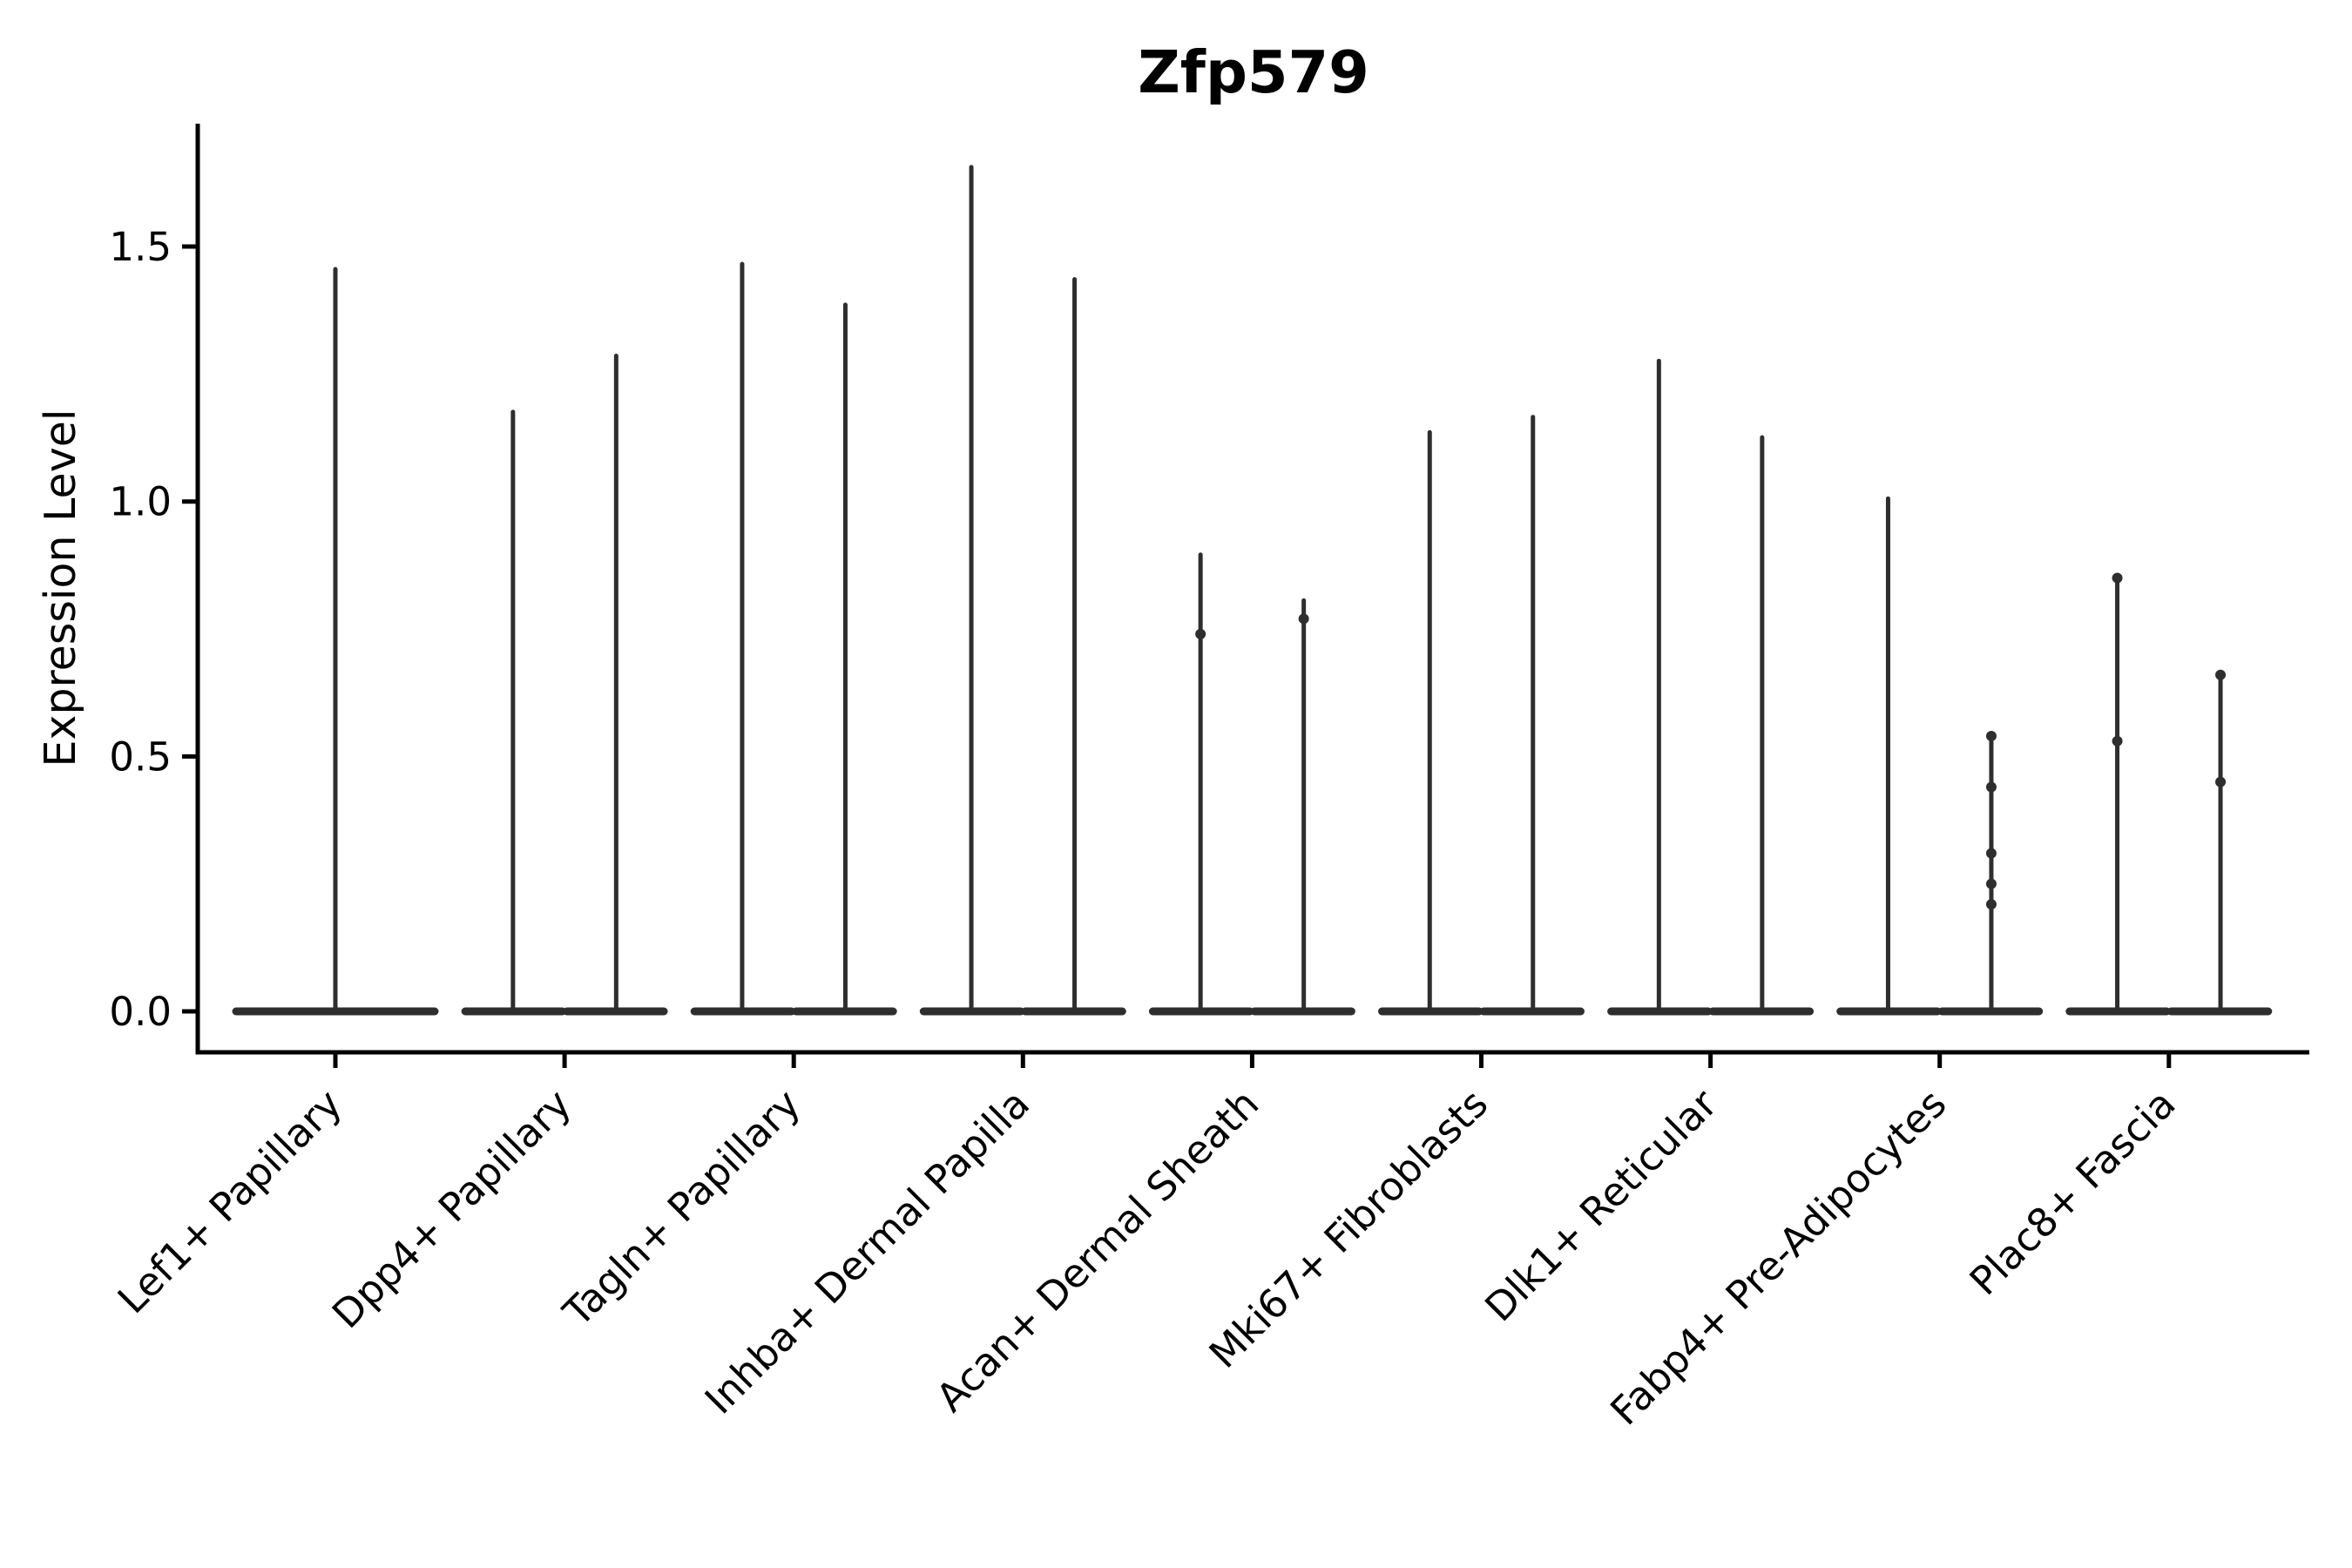  Describe the element at coordinates (140, 502) in the screenshot. I see `y-tick-label: 1.0` at that location.